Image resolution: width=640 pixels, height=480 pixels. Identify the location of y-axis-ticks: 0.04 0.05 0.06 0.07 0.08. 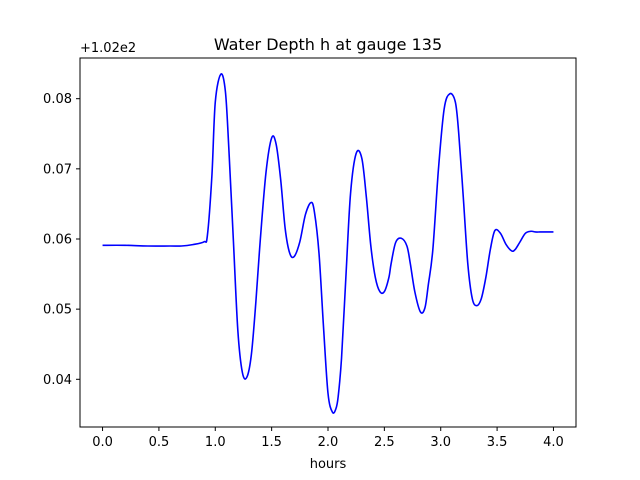
(61, 240).